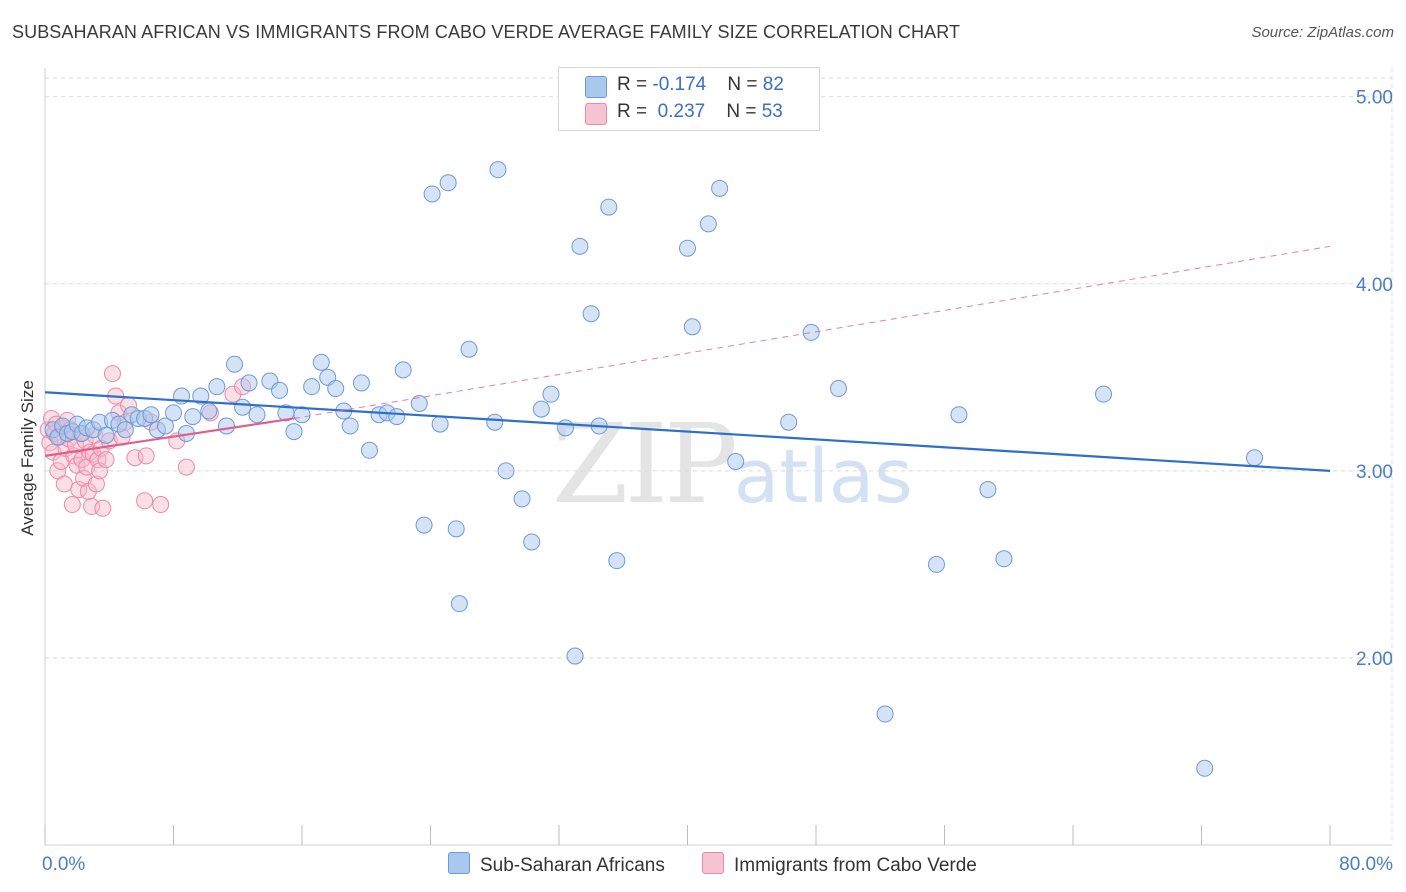 Image resolution: width=1406 pixels, height=892 pixels. Describe the element at coordinates (596, 87) in the screenshot. I see `legend-swatch-blue` at that location.